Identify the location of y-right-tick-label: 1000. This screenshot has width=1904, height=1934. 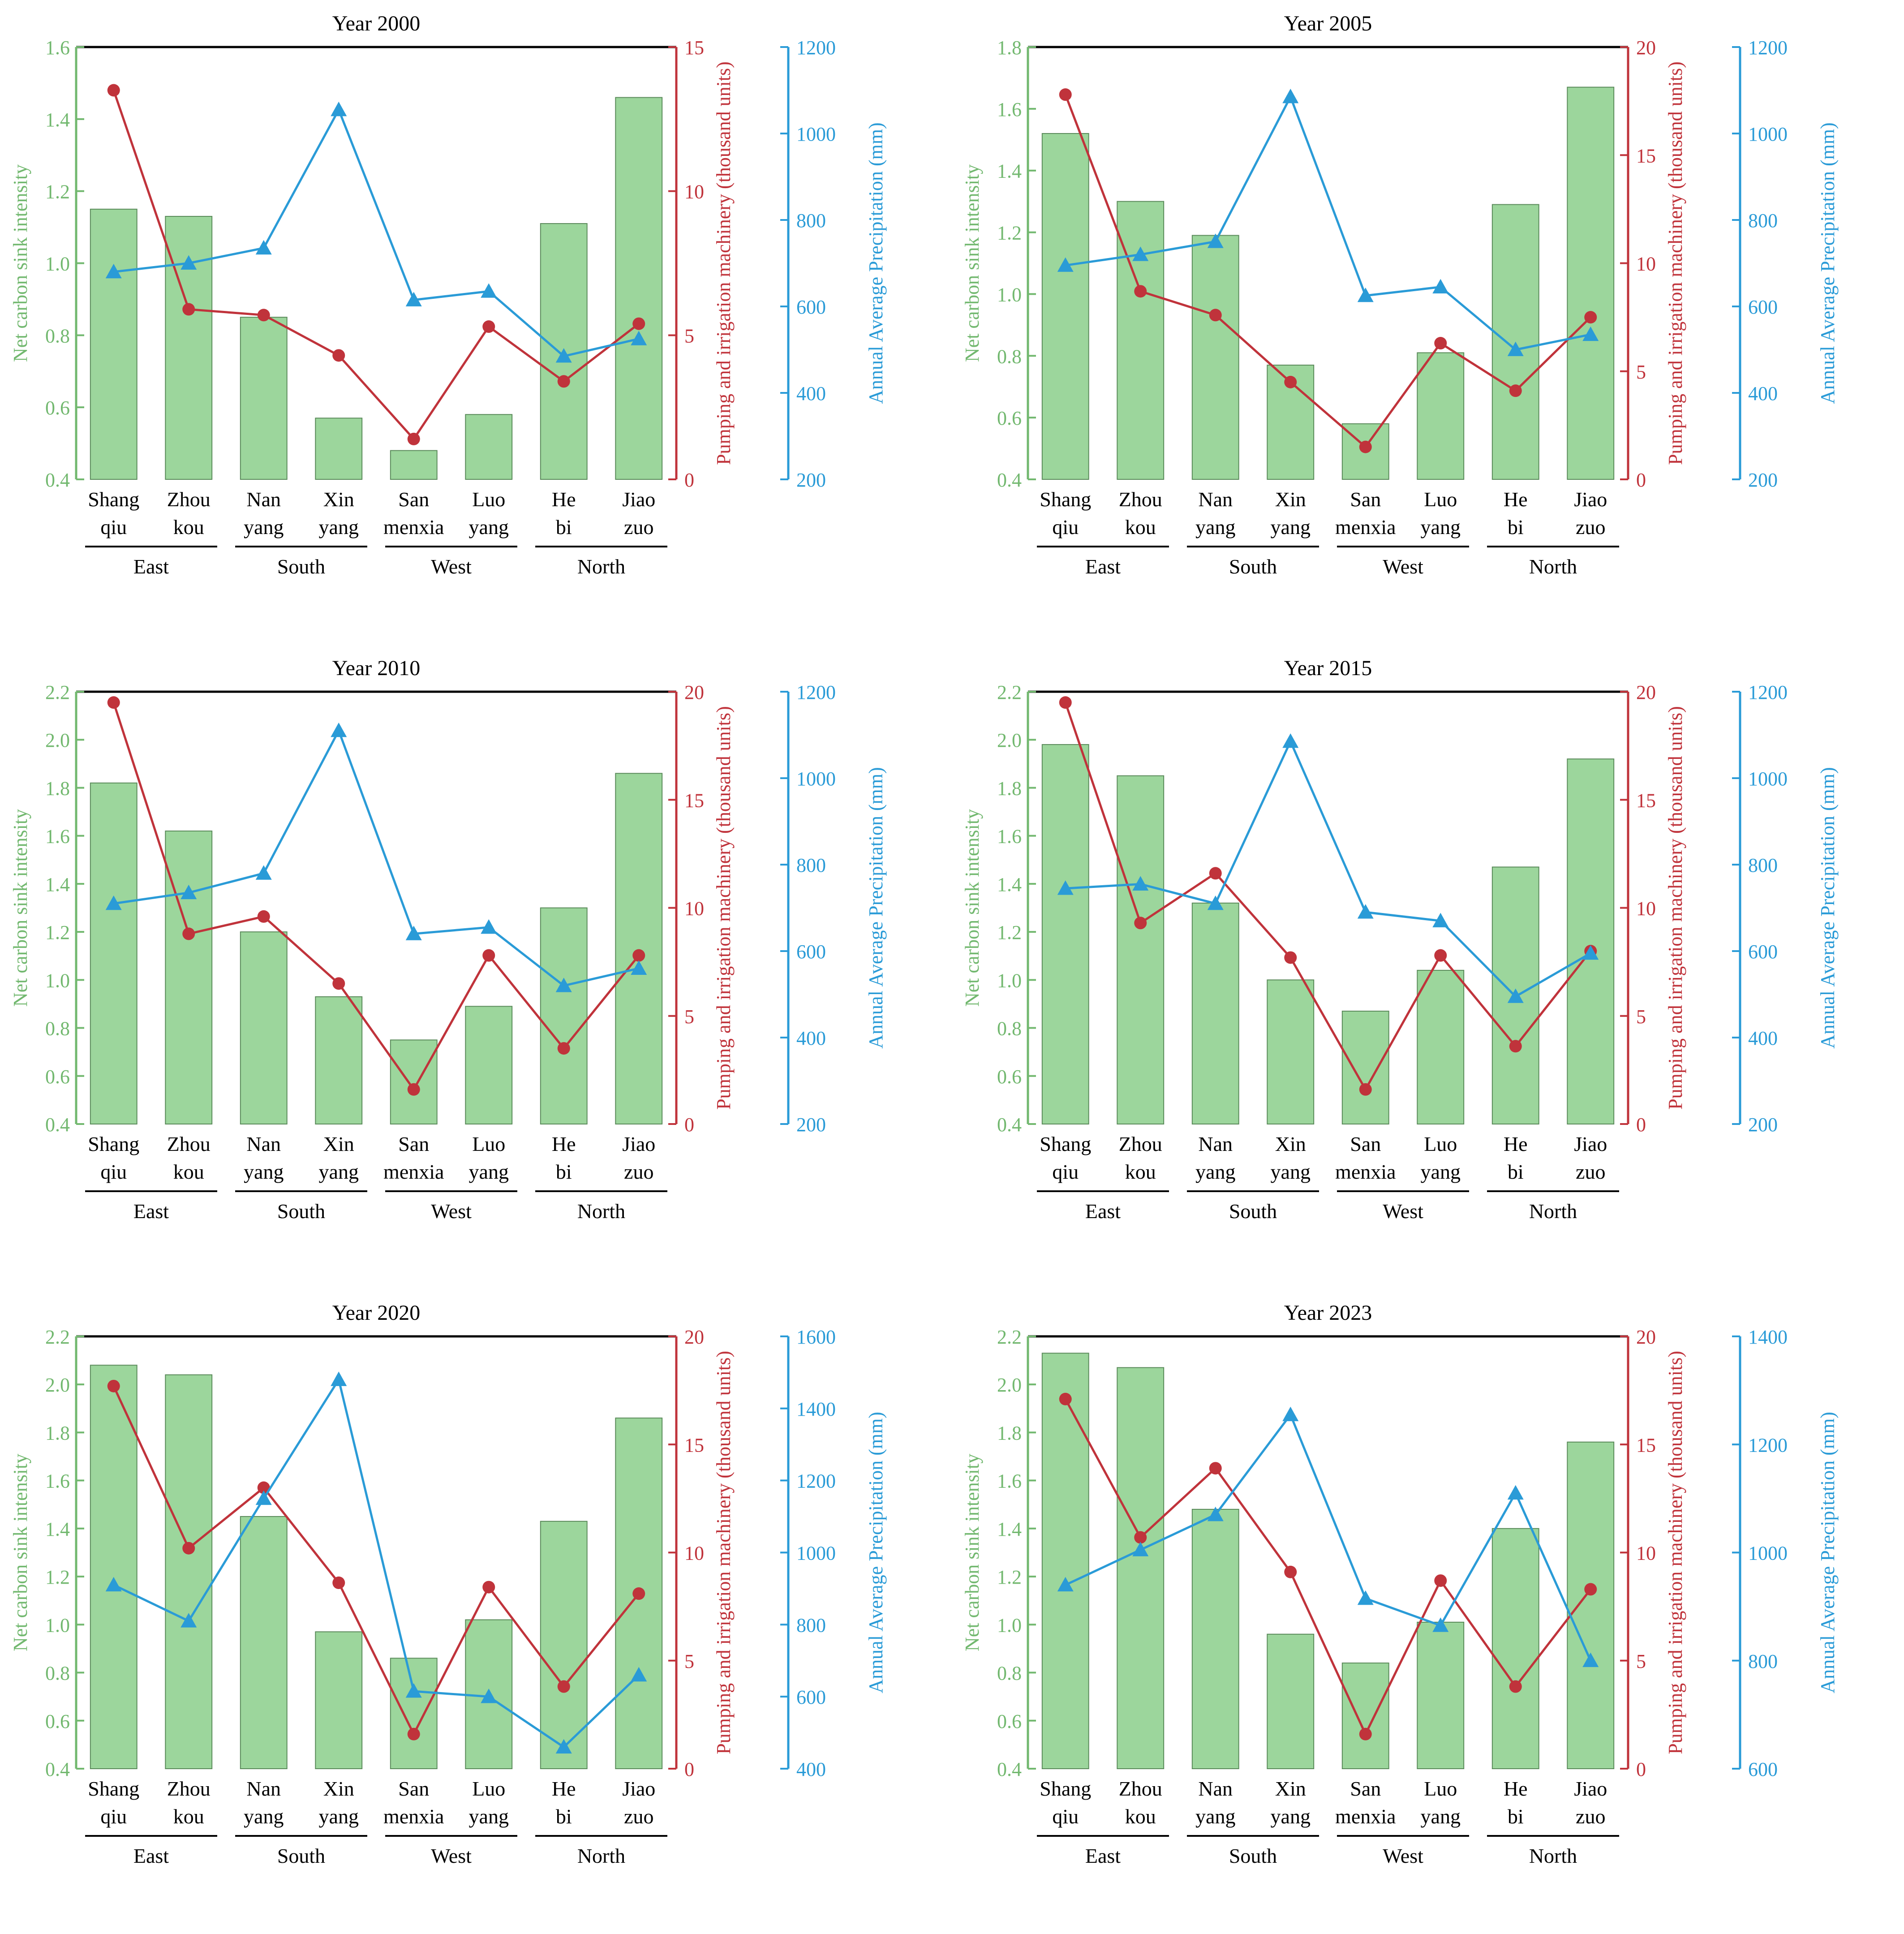
(1768, 134).